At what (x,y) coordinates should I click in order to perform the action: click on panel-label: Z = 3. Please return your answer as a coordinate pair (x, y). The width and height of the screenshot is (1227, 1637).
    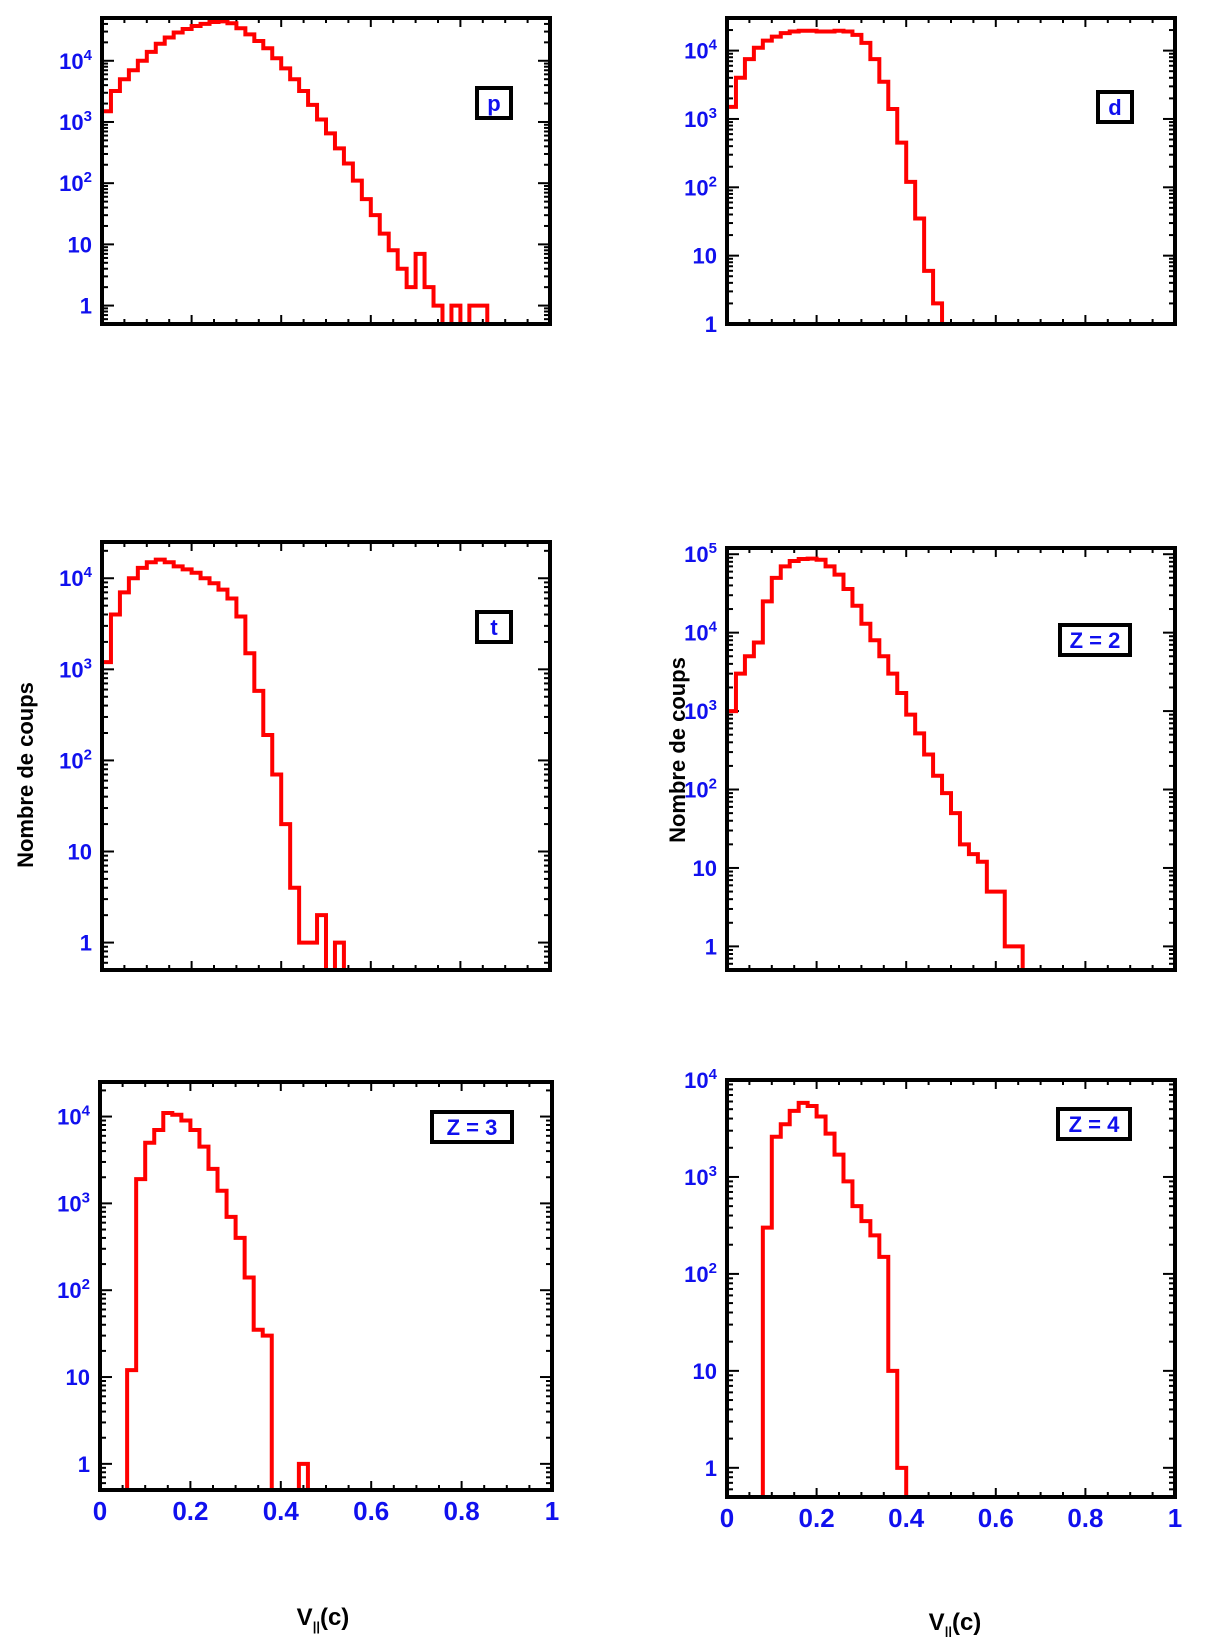
    Looking at the image, I should click on (472, 1127).